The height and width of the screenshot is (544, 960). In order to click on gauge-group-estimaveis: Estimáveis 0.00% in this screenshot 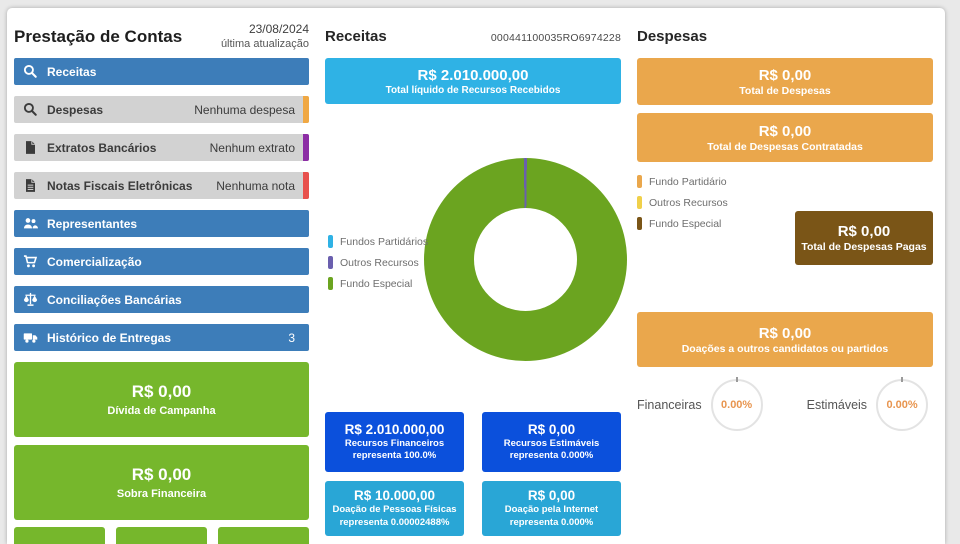, I will do `click(867, 405)`.